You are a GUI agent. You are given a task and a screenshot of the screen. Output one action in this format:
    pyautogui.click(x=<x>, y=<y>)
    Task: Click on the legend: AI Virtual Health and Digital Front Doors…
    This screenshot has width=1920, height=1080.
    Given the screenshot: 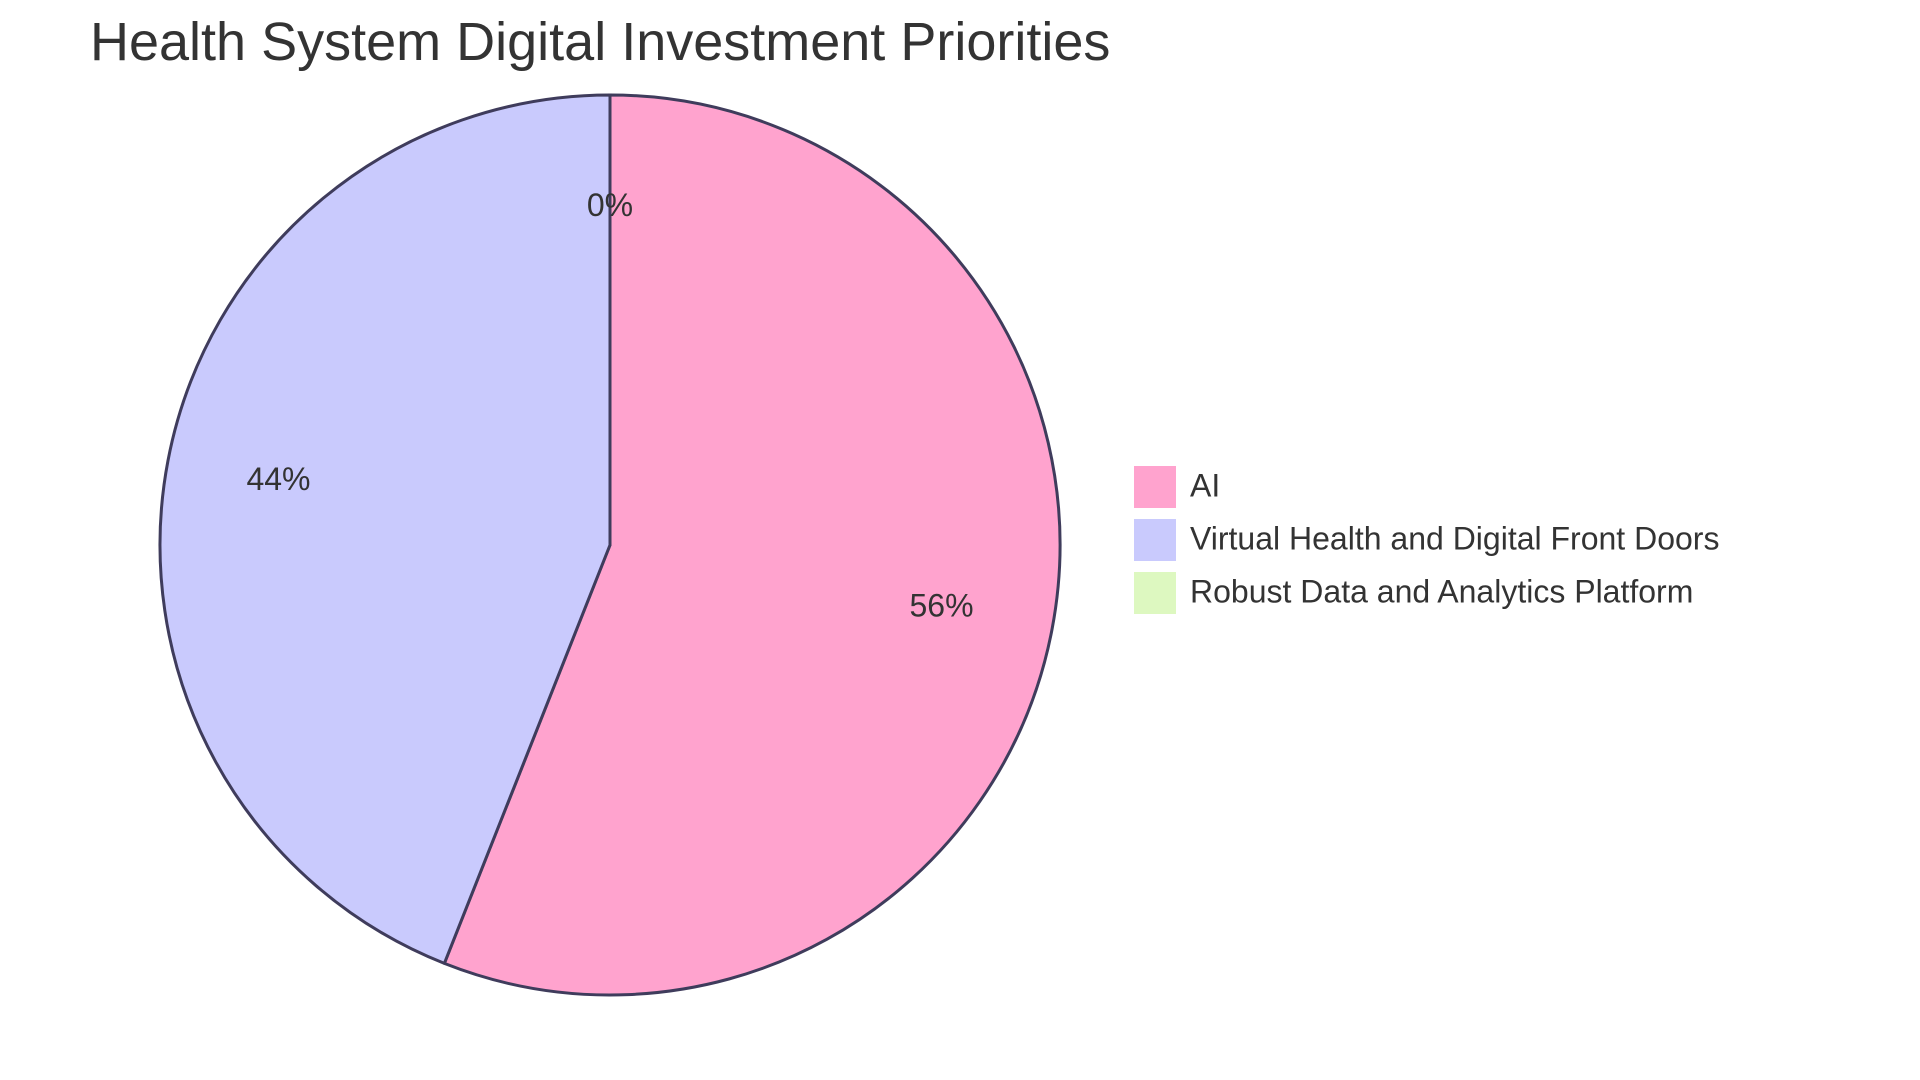 What is the action you would take?
    pyautogui.click(x=1425, y=540)
    